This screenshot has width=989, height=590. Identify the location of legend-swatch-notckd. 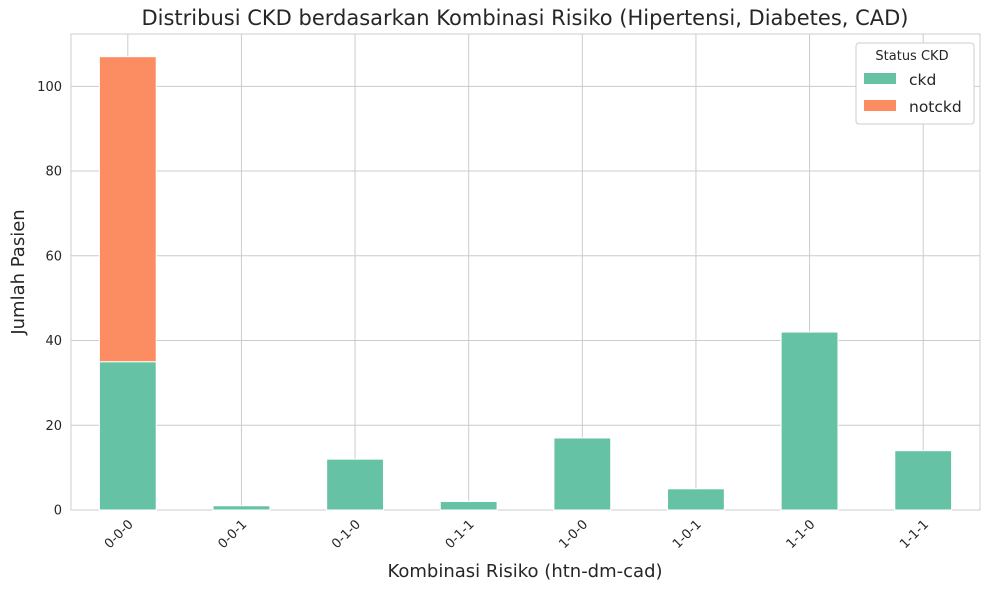
(880, 105).